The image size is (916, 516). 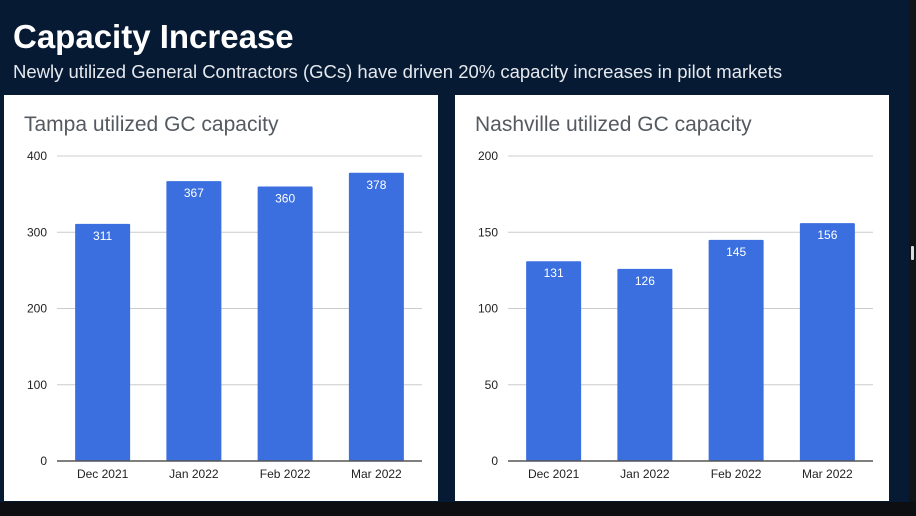 I want to click on y-tick-label: 50, so click(x=492, y=385).